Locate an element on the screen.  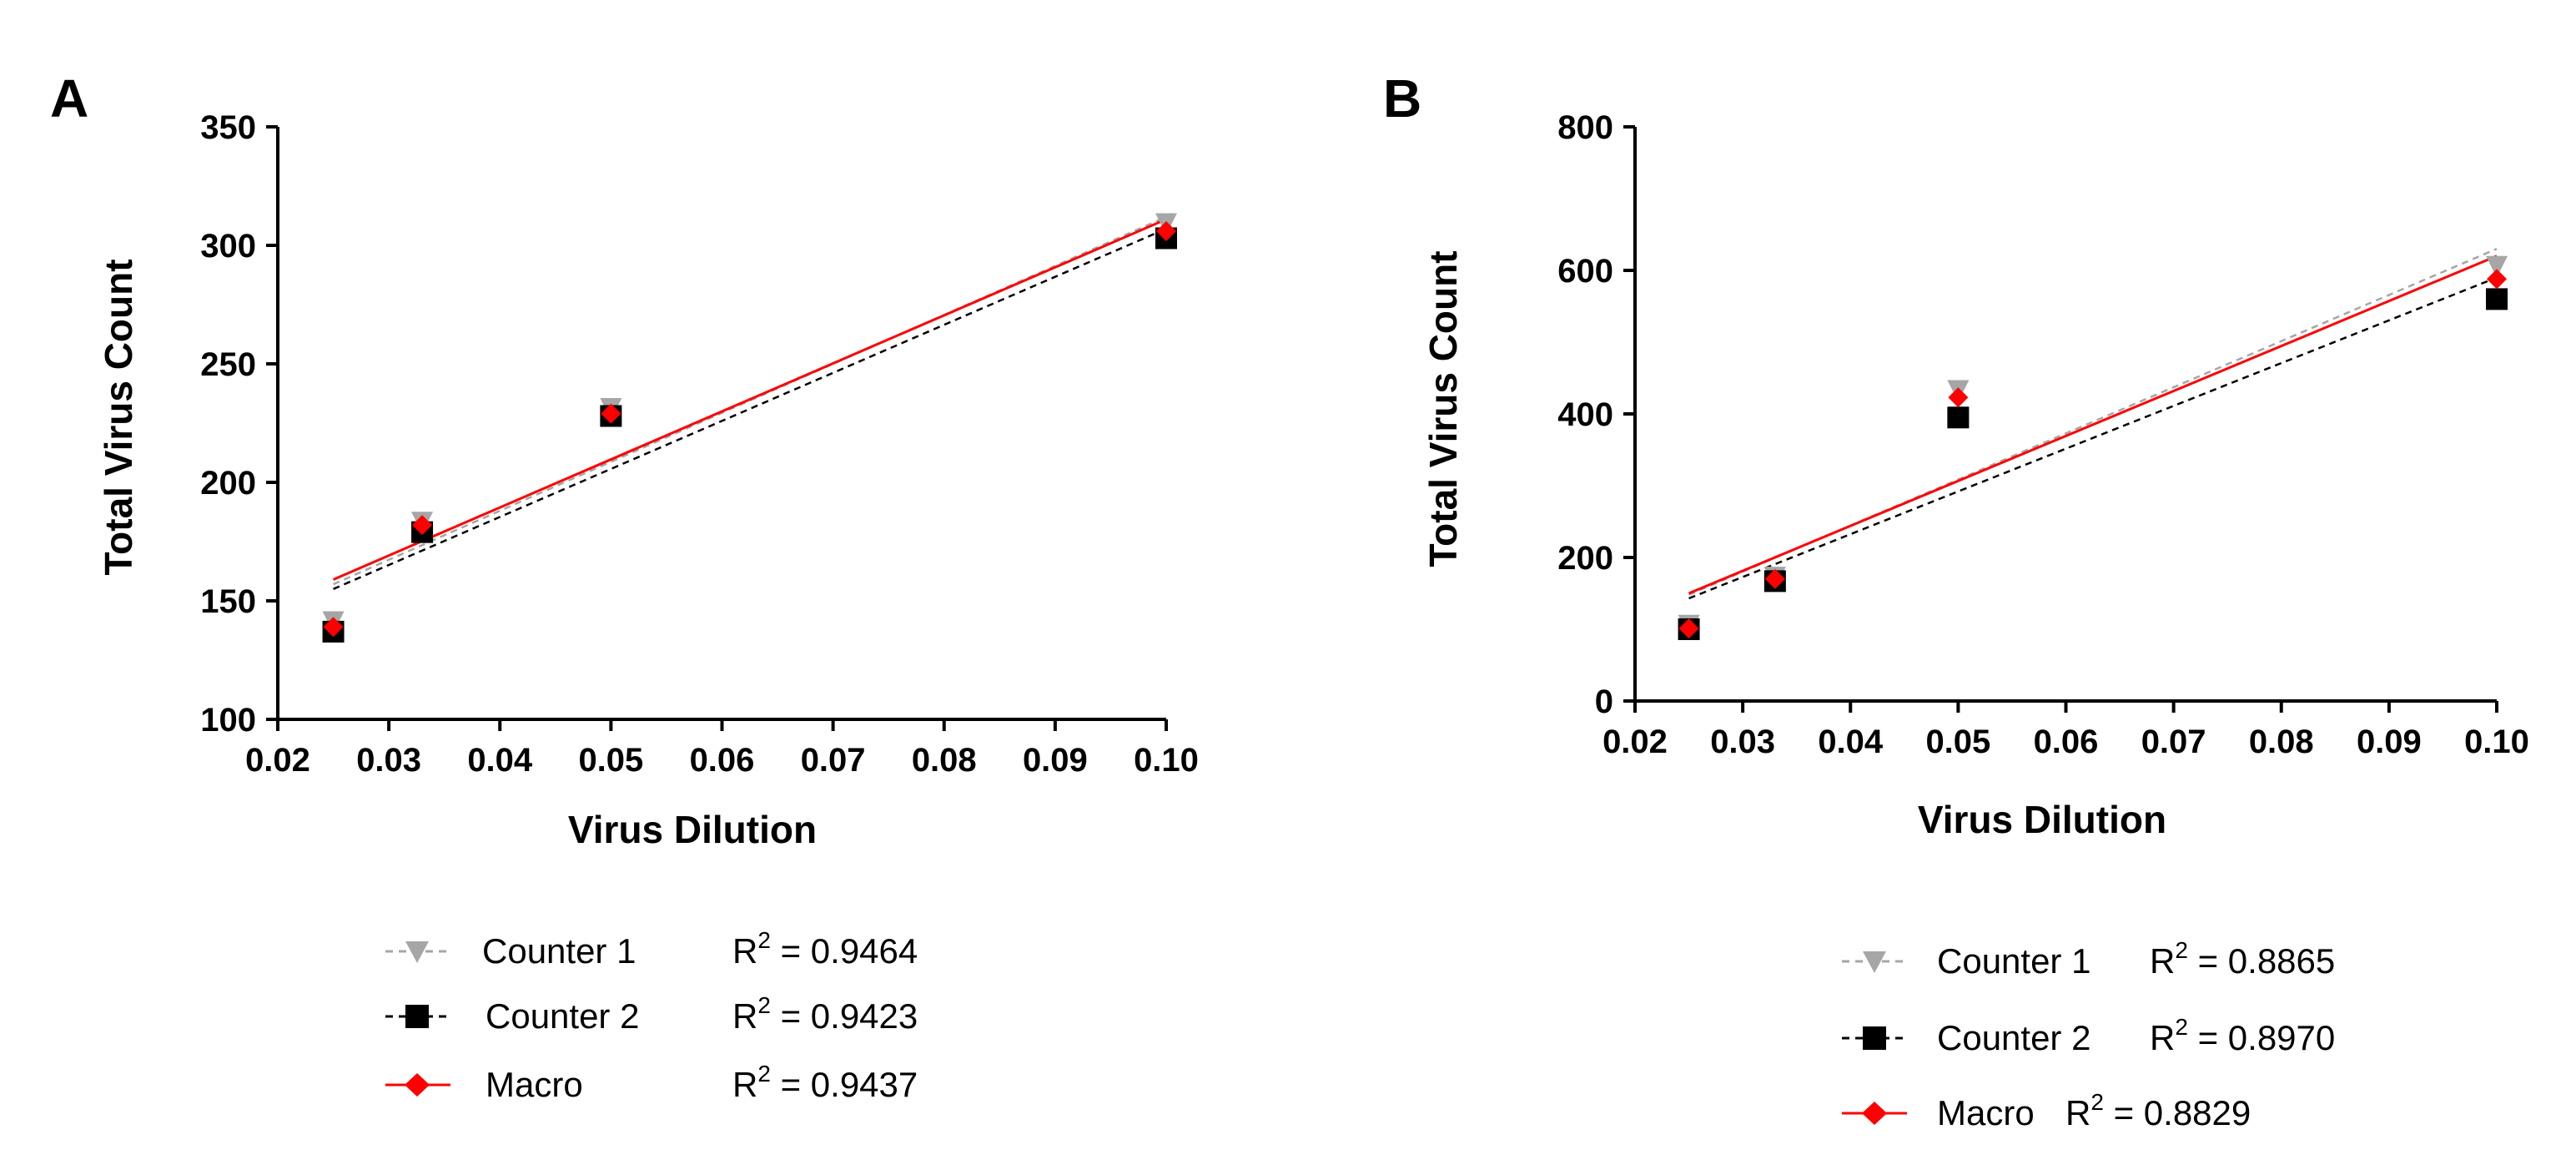
panel-a-legend-item-counter-2: Counter 2 R2 = 0.9423 is located at coordinates (651, 1014).